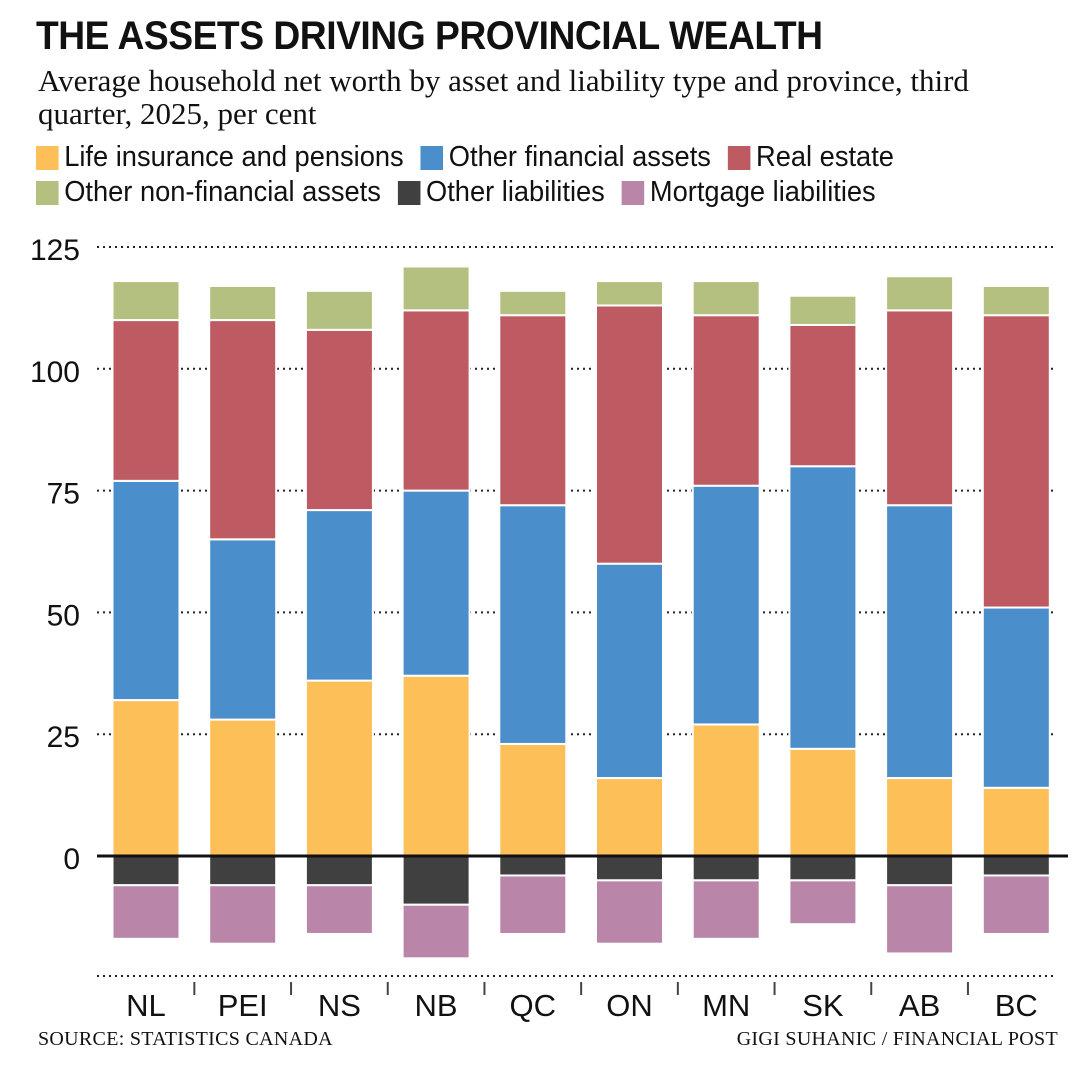  Describe the element at coordinates (63, 737) in the screenshot. I see `y-tick-label-25: 25` at that location.